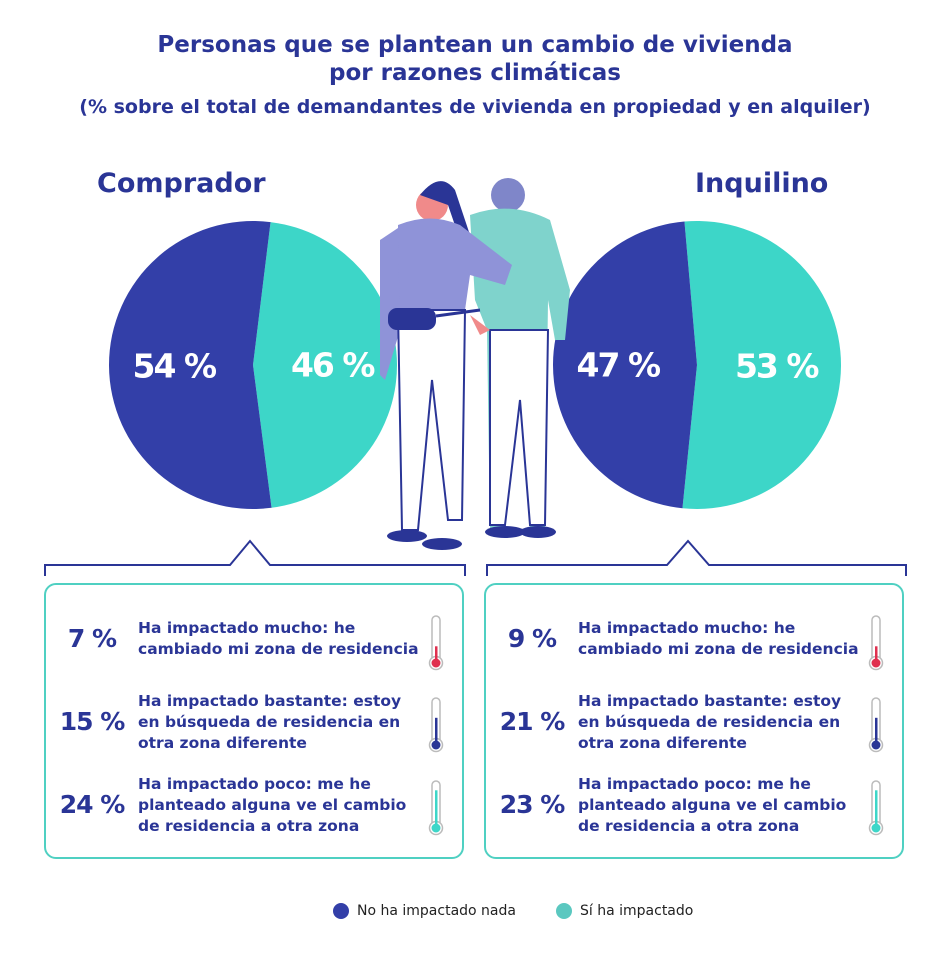 The height and width of the screenshot is (956, 950). I want to click on pie-comprador: 46 % 54 %, so click(253, 365).